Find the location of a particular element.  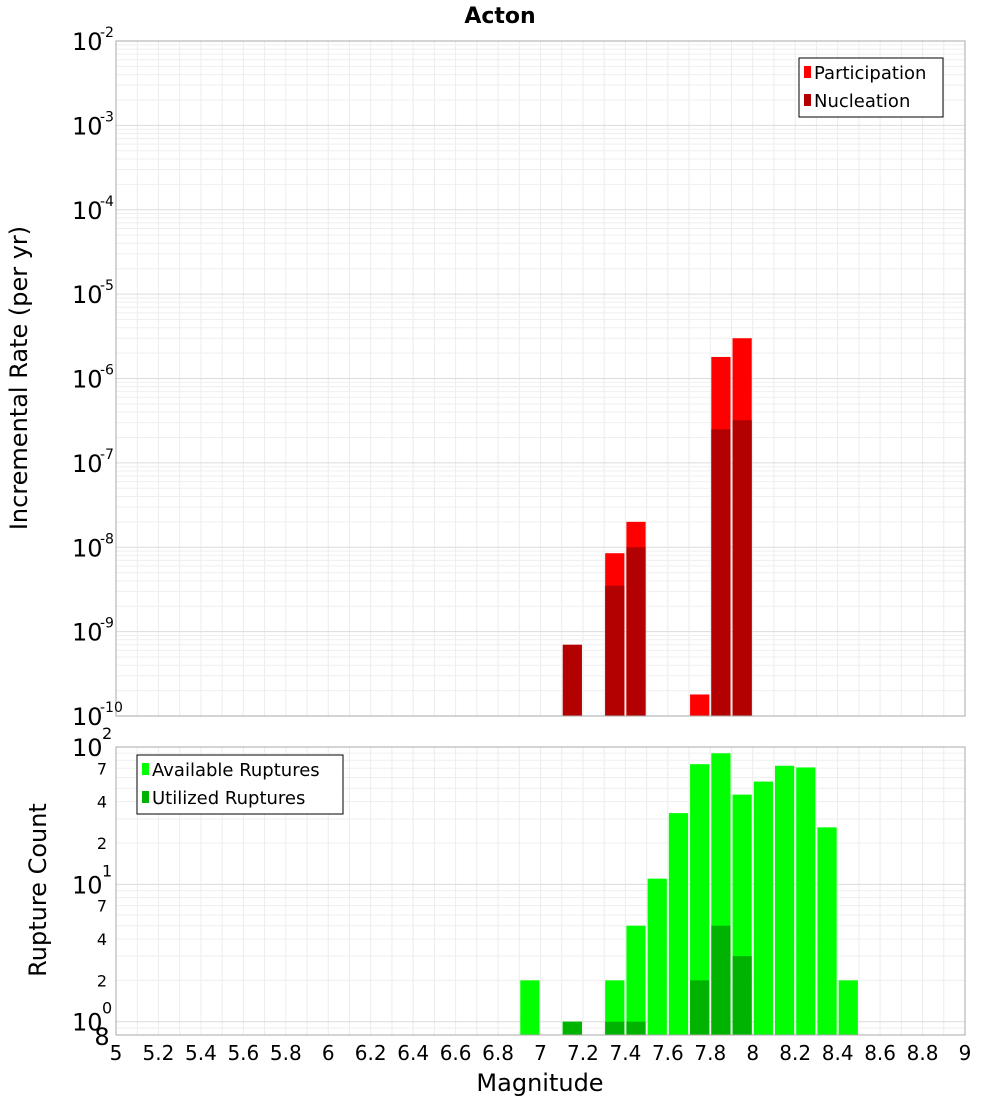

bottom-y-decade-label: 100 is located at coordinates (92, 1018).